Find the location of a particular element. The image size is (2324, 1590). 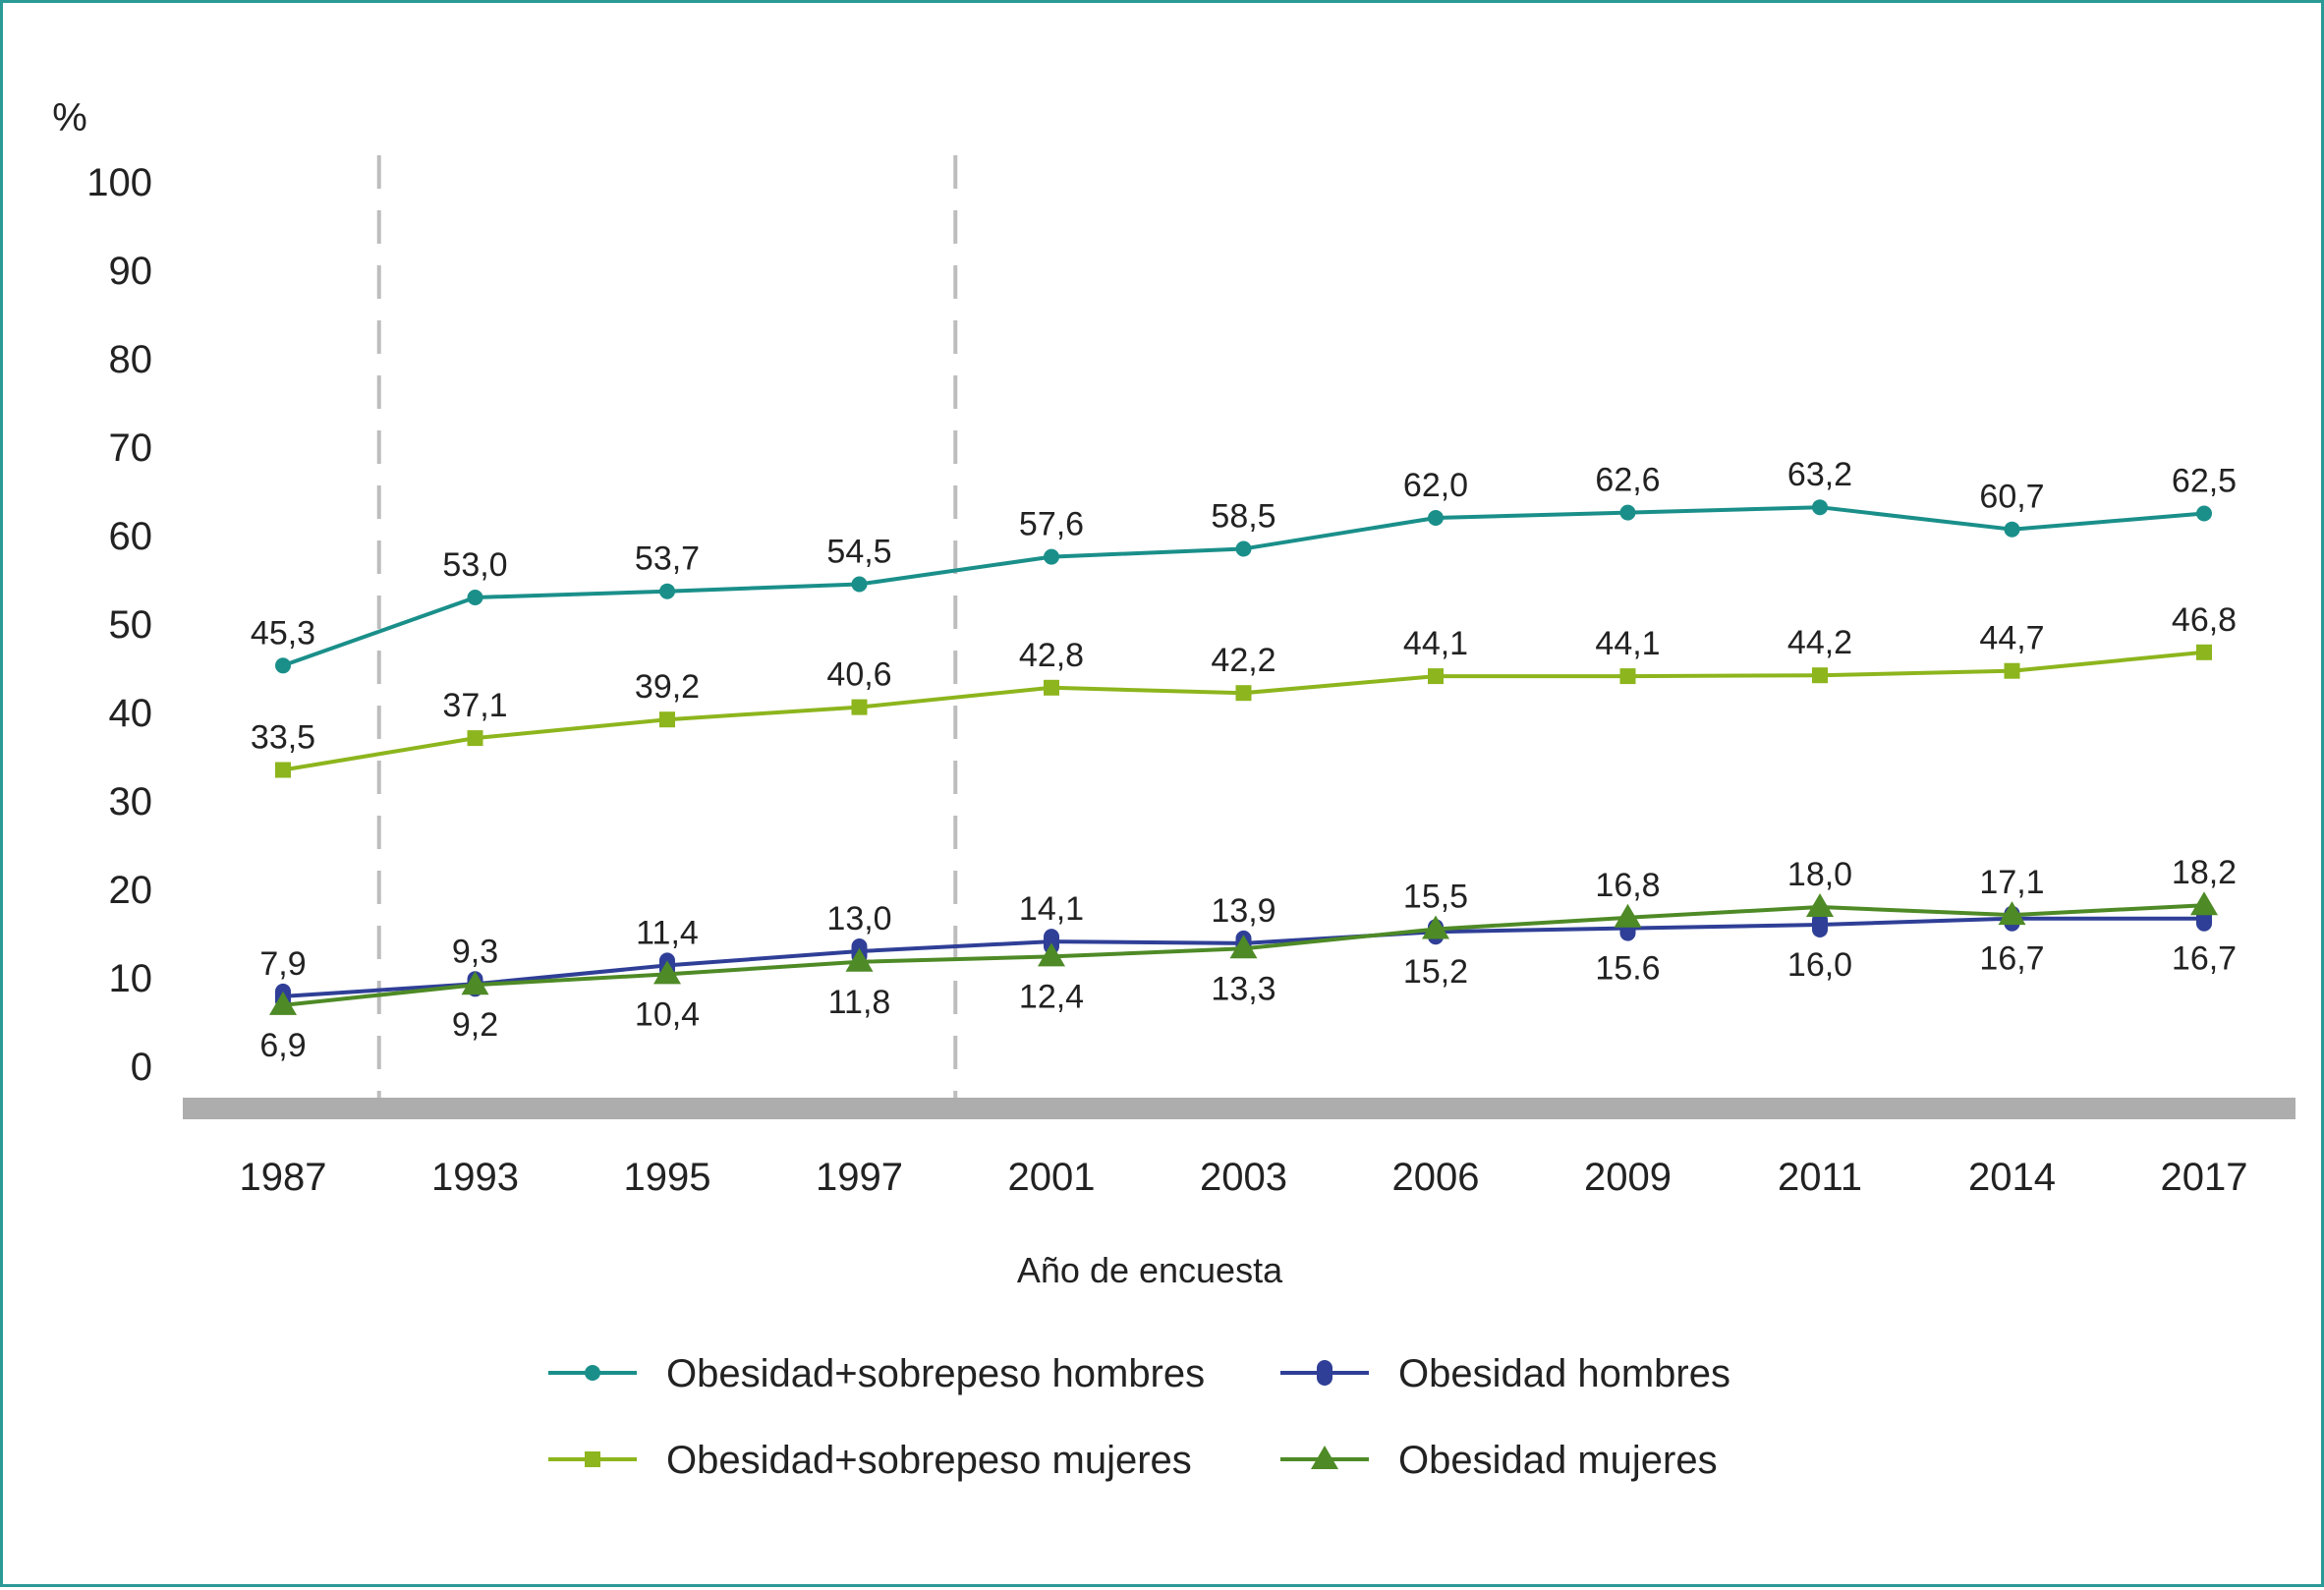

data-label: 18,0 is located at coordinates (1820, 874).